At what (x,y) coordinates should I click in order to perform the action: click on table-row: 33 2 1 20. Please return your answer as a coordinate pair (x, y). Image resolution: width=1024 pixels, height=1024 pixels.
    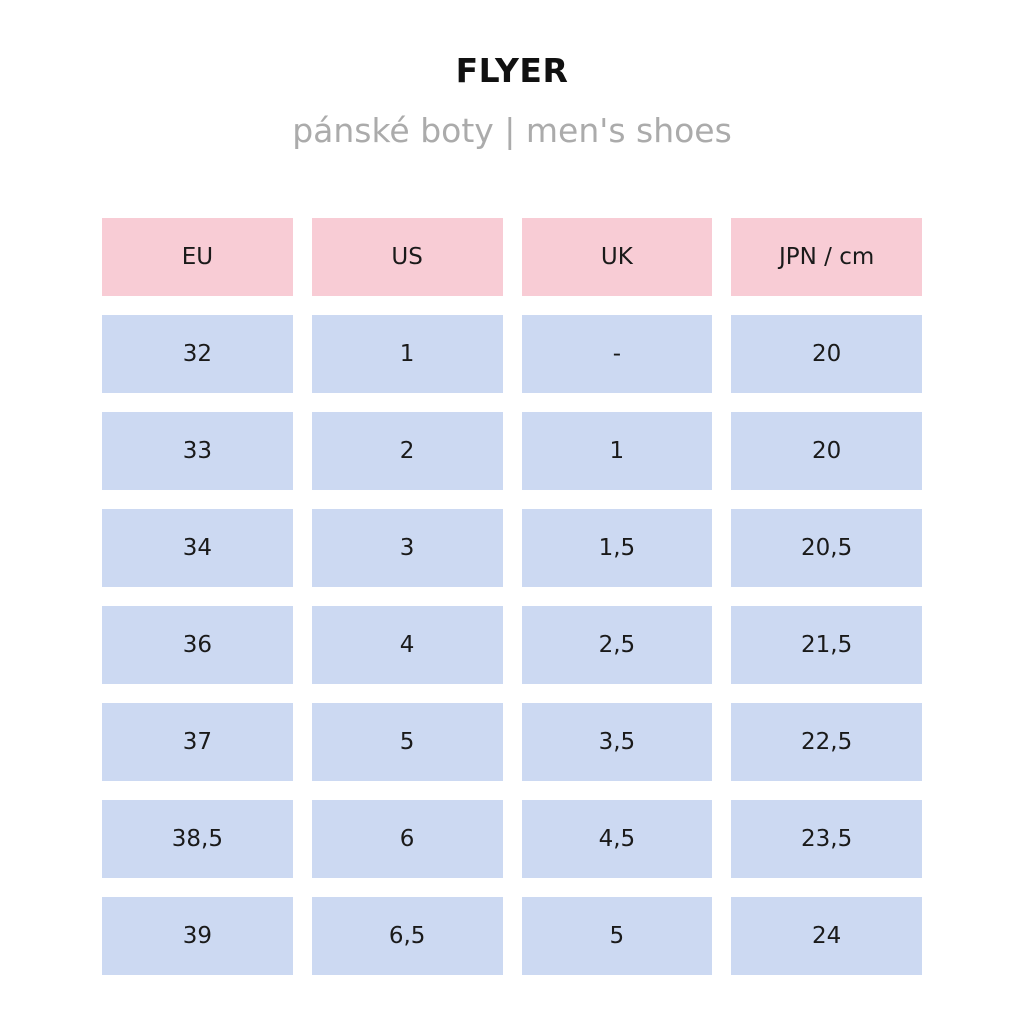
    Looking at the image, I should click on (512, 451).